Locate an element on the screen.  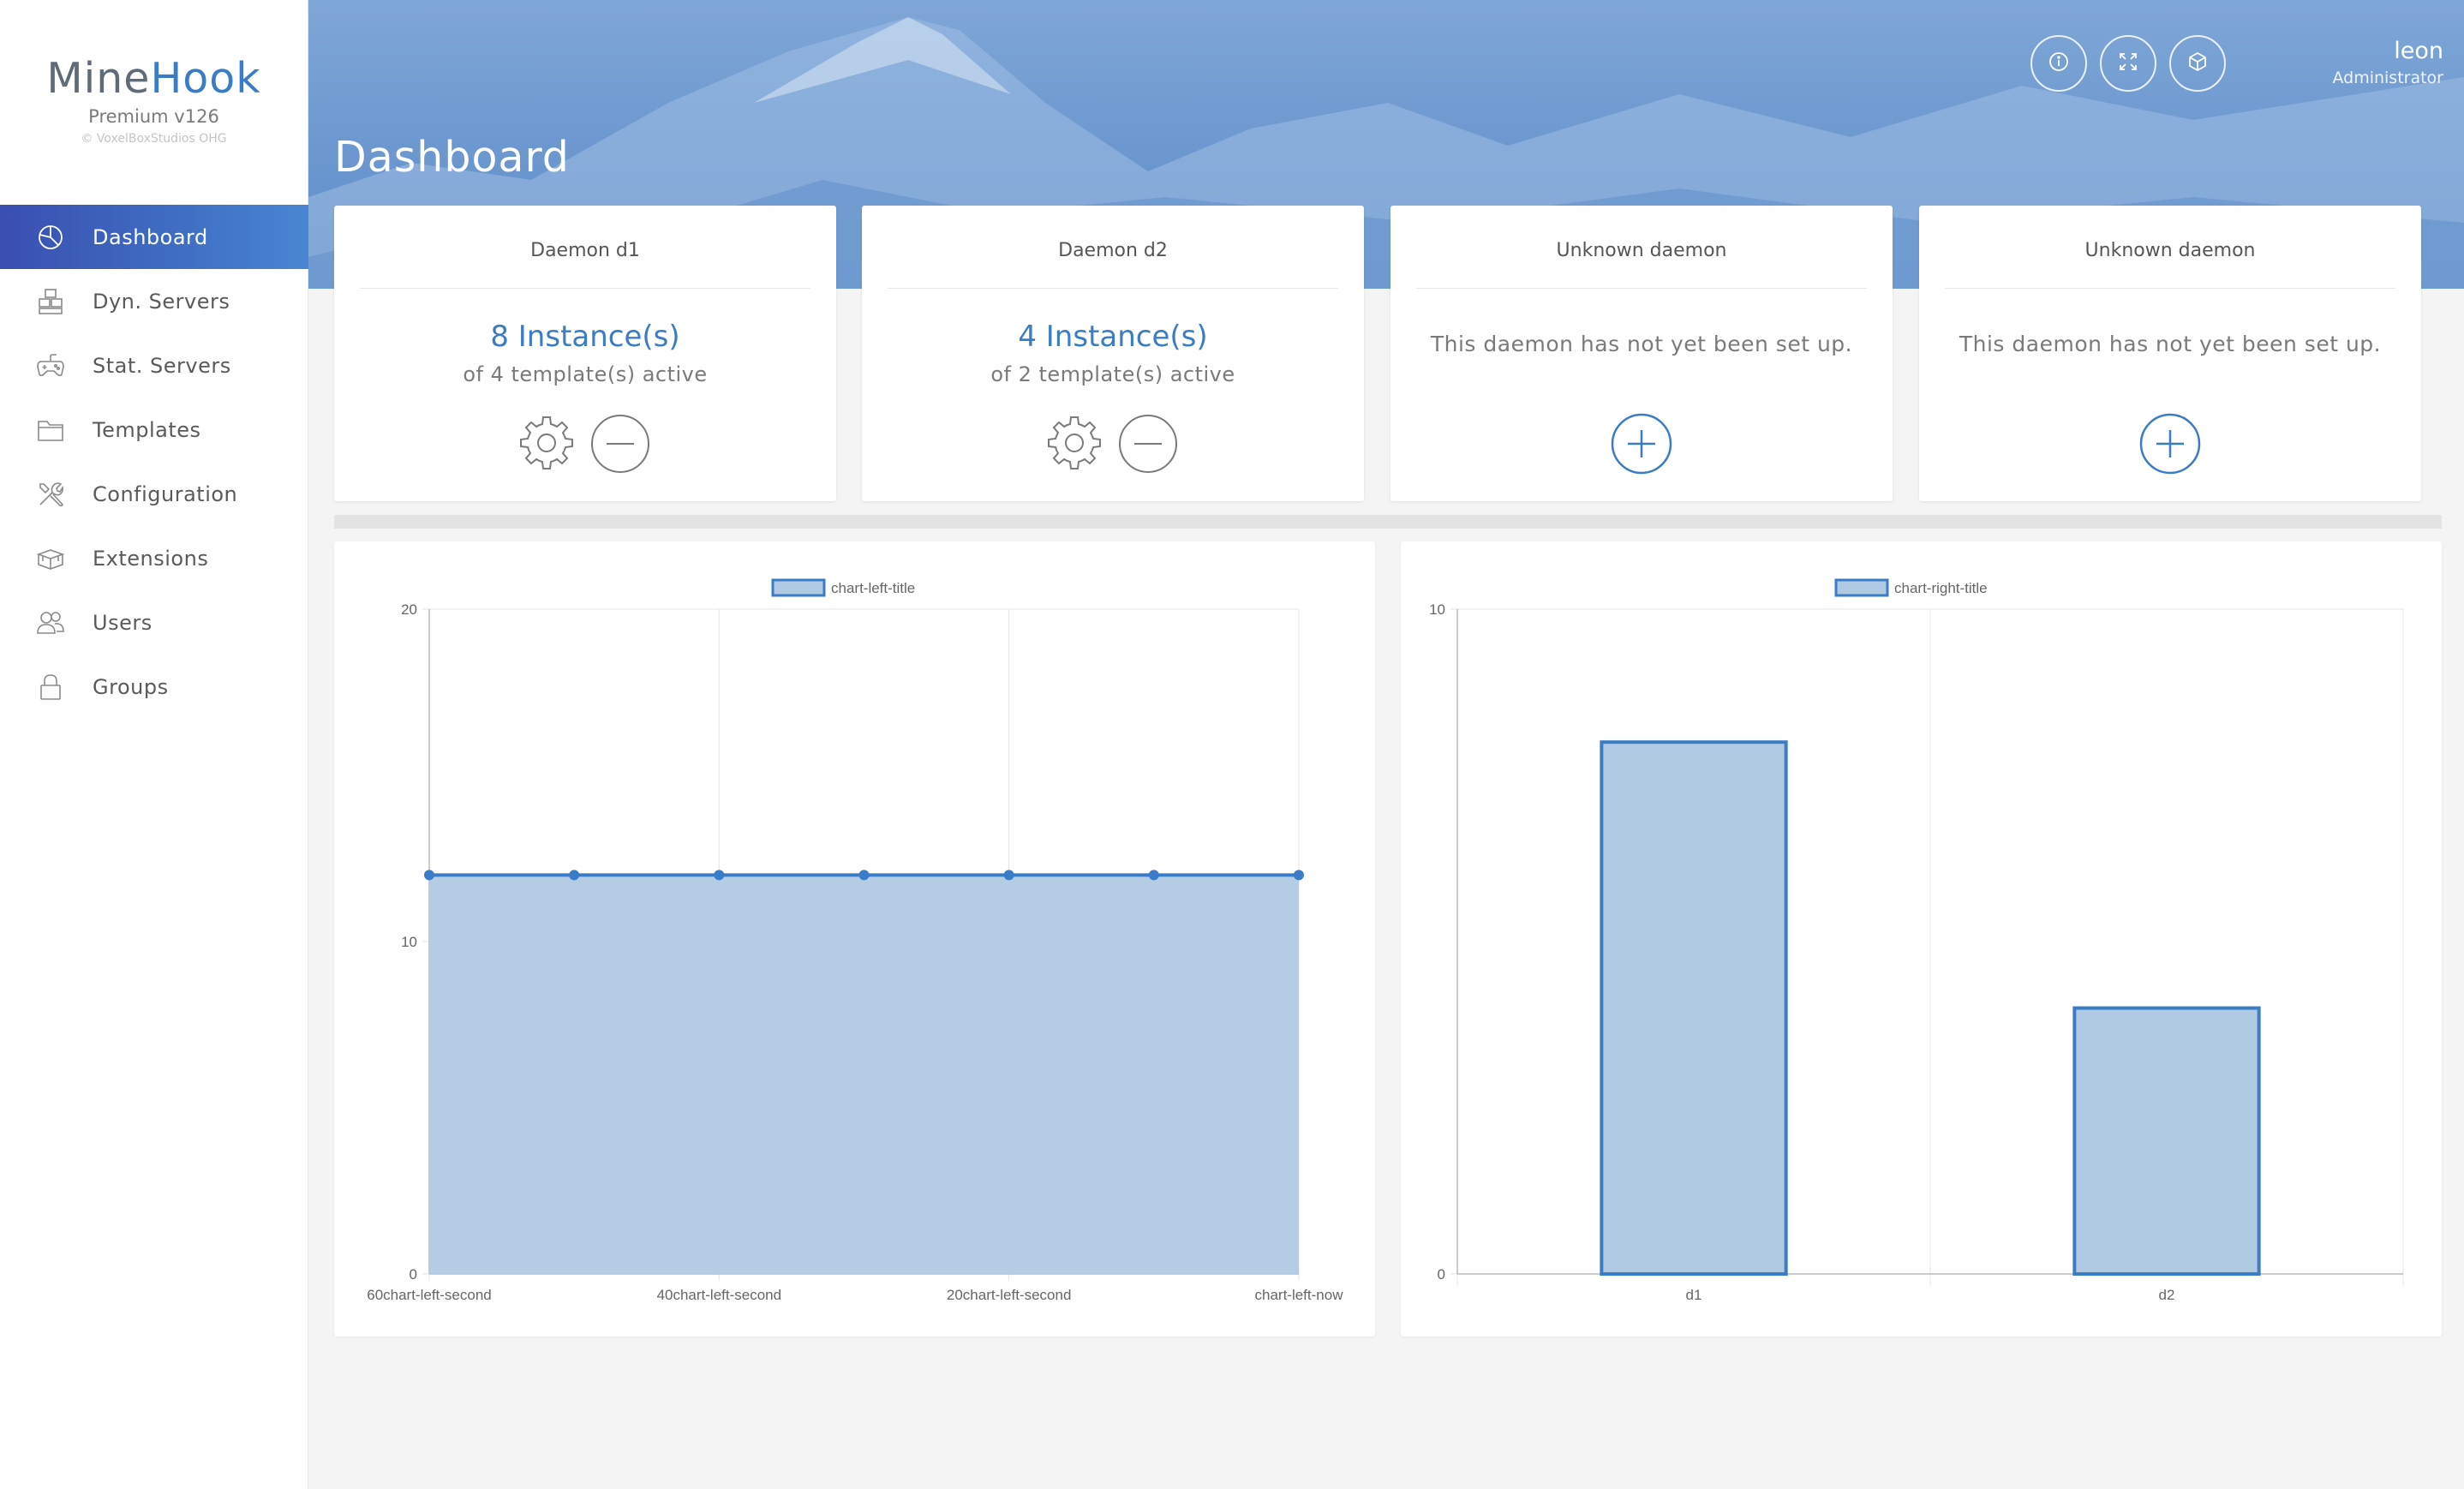
sidebar-item-stat-servers: Stat. Servers is located at coordinates (154, 365).